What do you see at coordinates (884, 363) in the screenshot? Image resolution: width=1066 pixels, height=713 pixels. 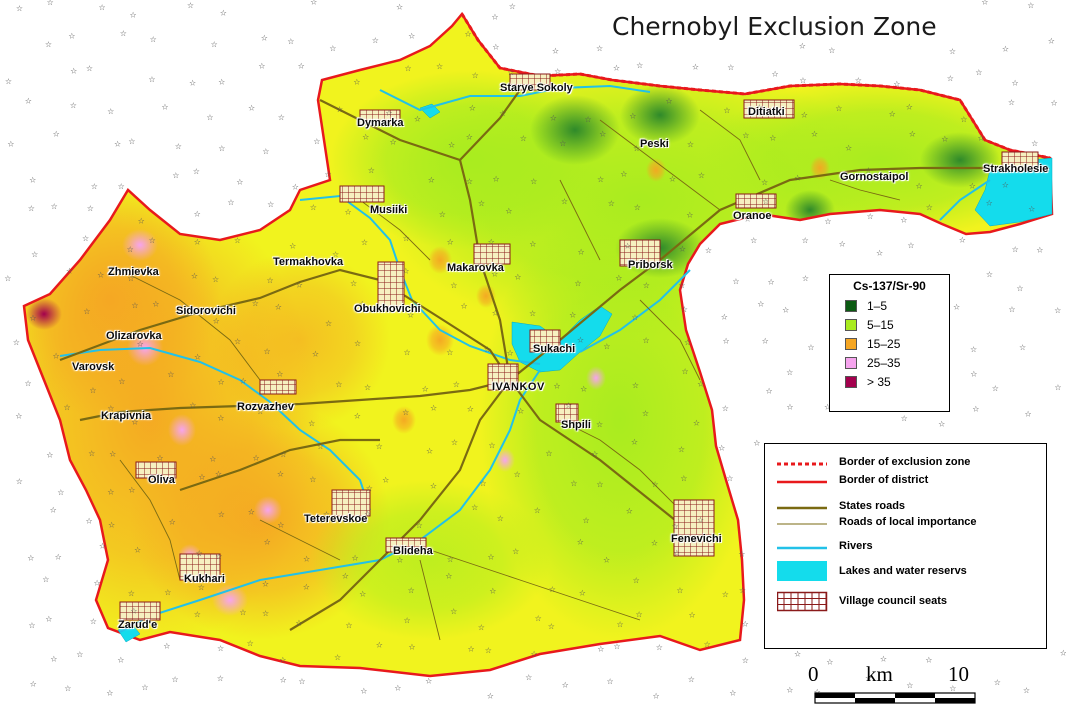 I see `legend-label: 25–35` at bounding box center [884, 363].